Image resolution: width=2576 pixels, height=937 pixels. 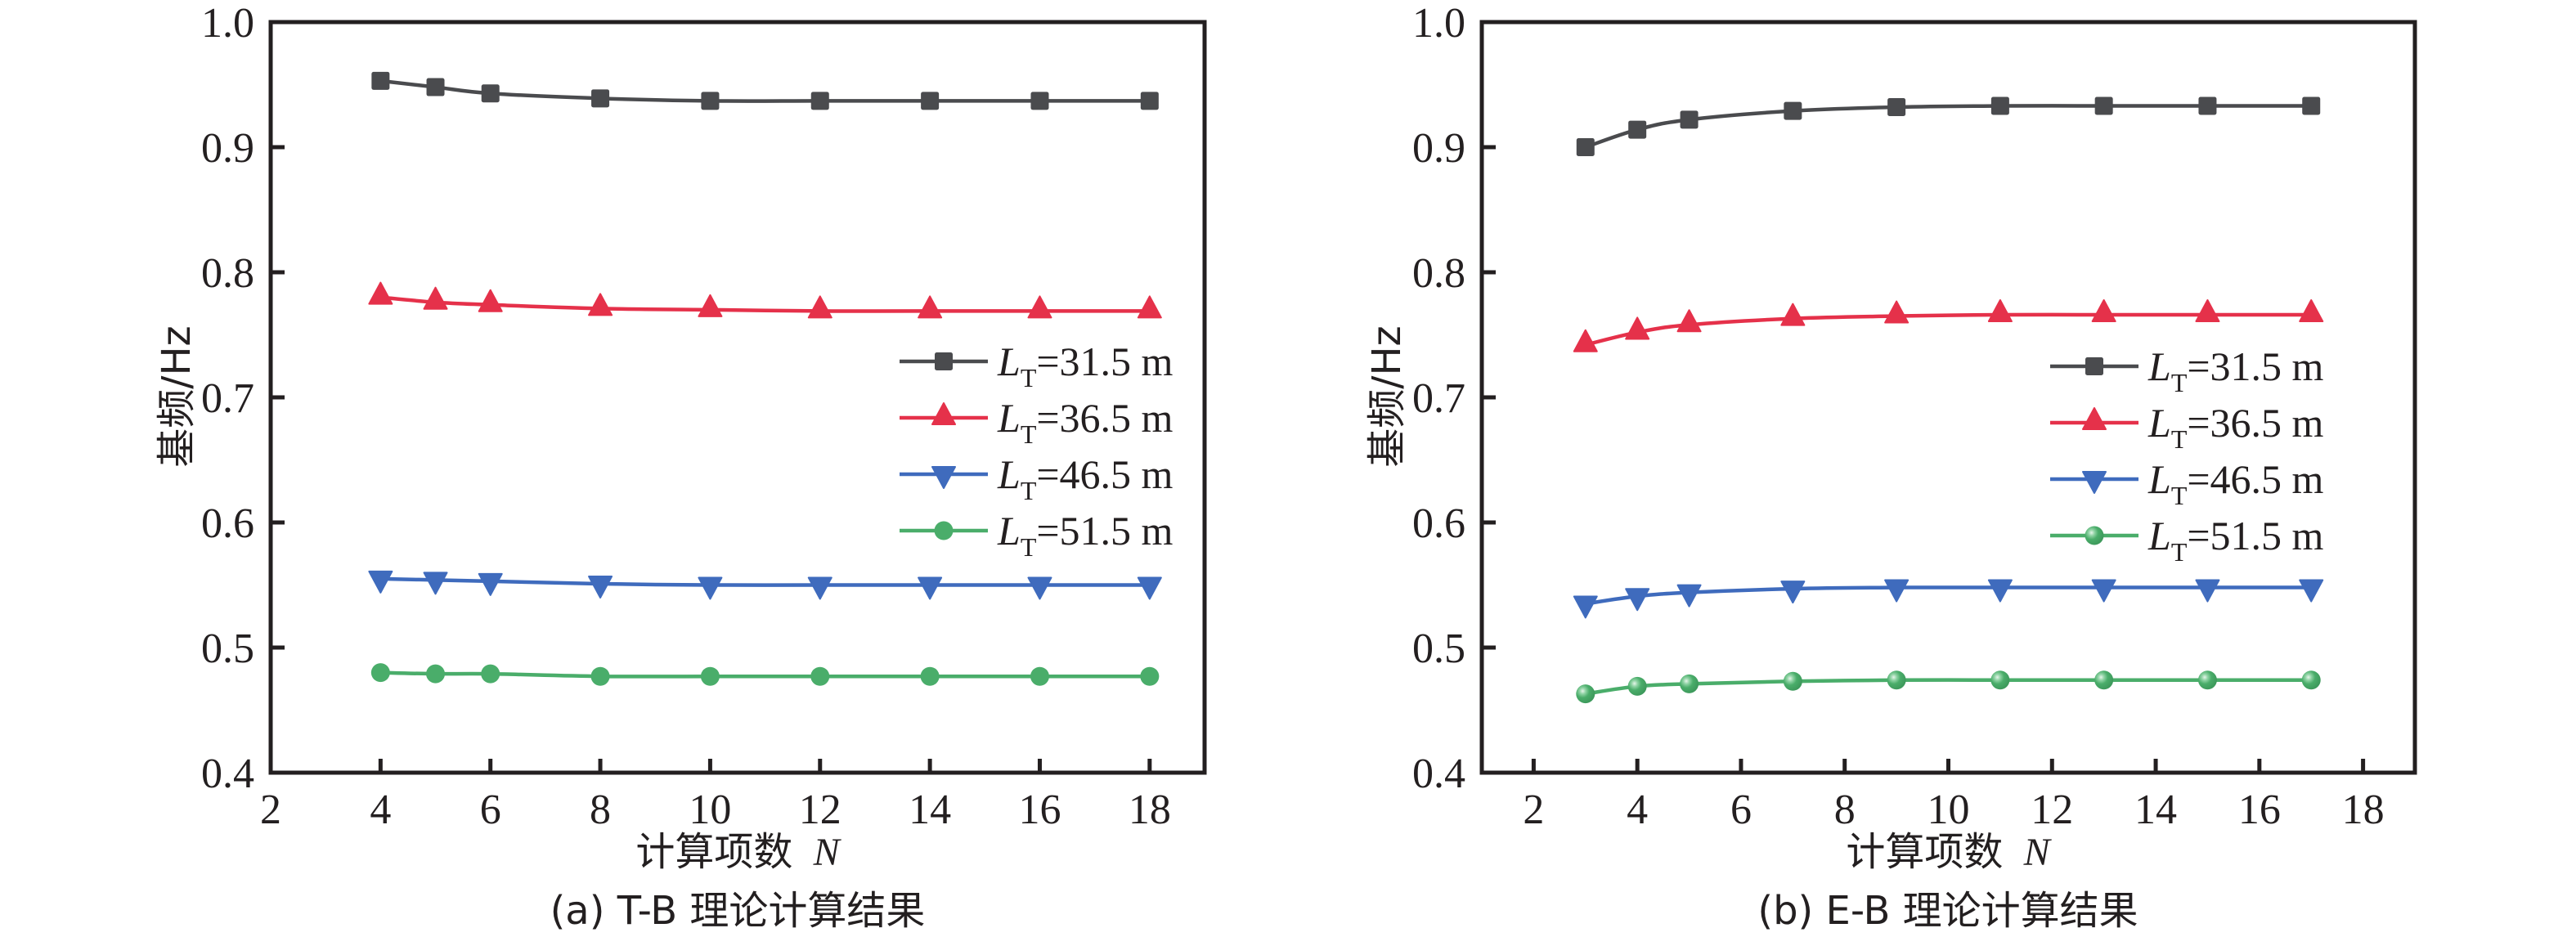 What do you see at coordinates (1387, 396) in the screenshot?
I see `y-axis-title: 基频/Hz` at bounding box center [1387, 396].